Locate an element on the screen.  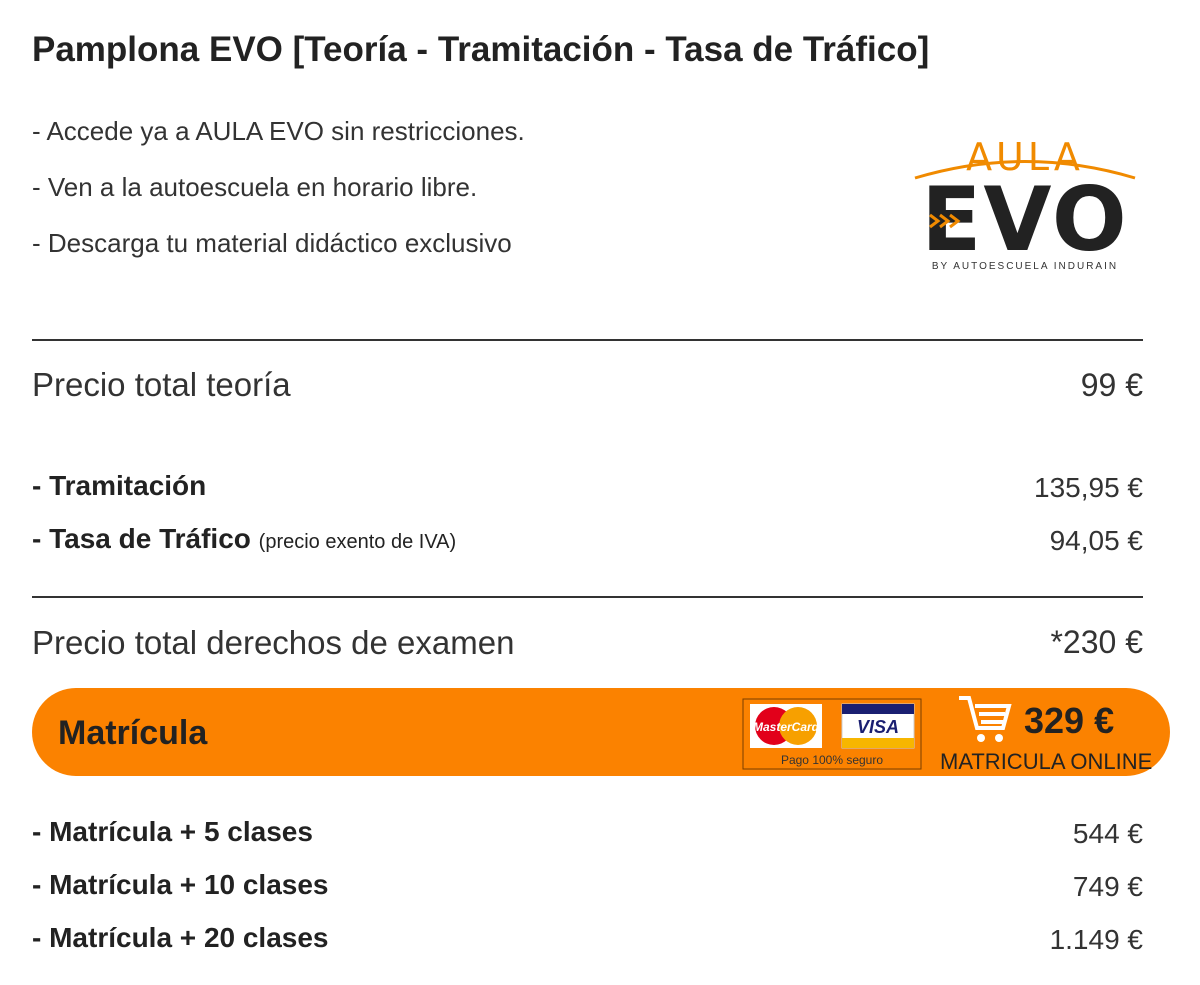
logo-arrows is located at coordinates (945, 221).